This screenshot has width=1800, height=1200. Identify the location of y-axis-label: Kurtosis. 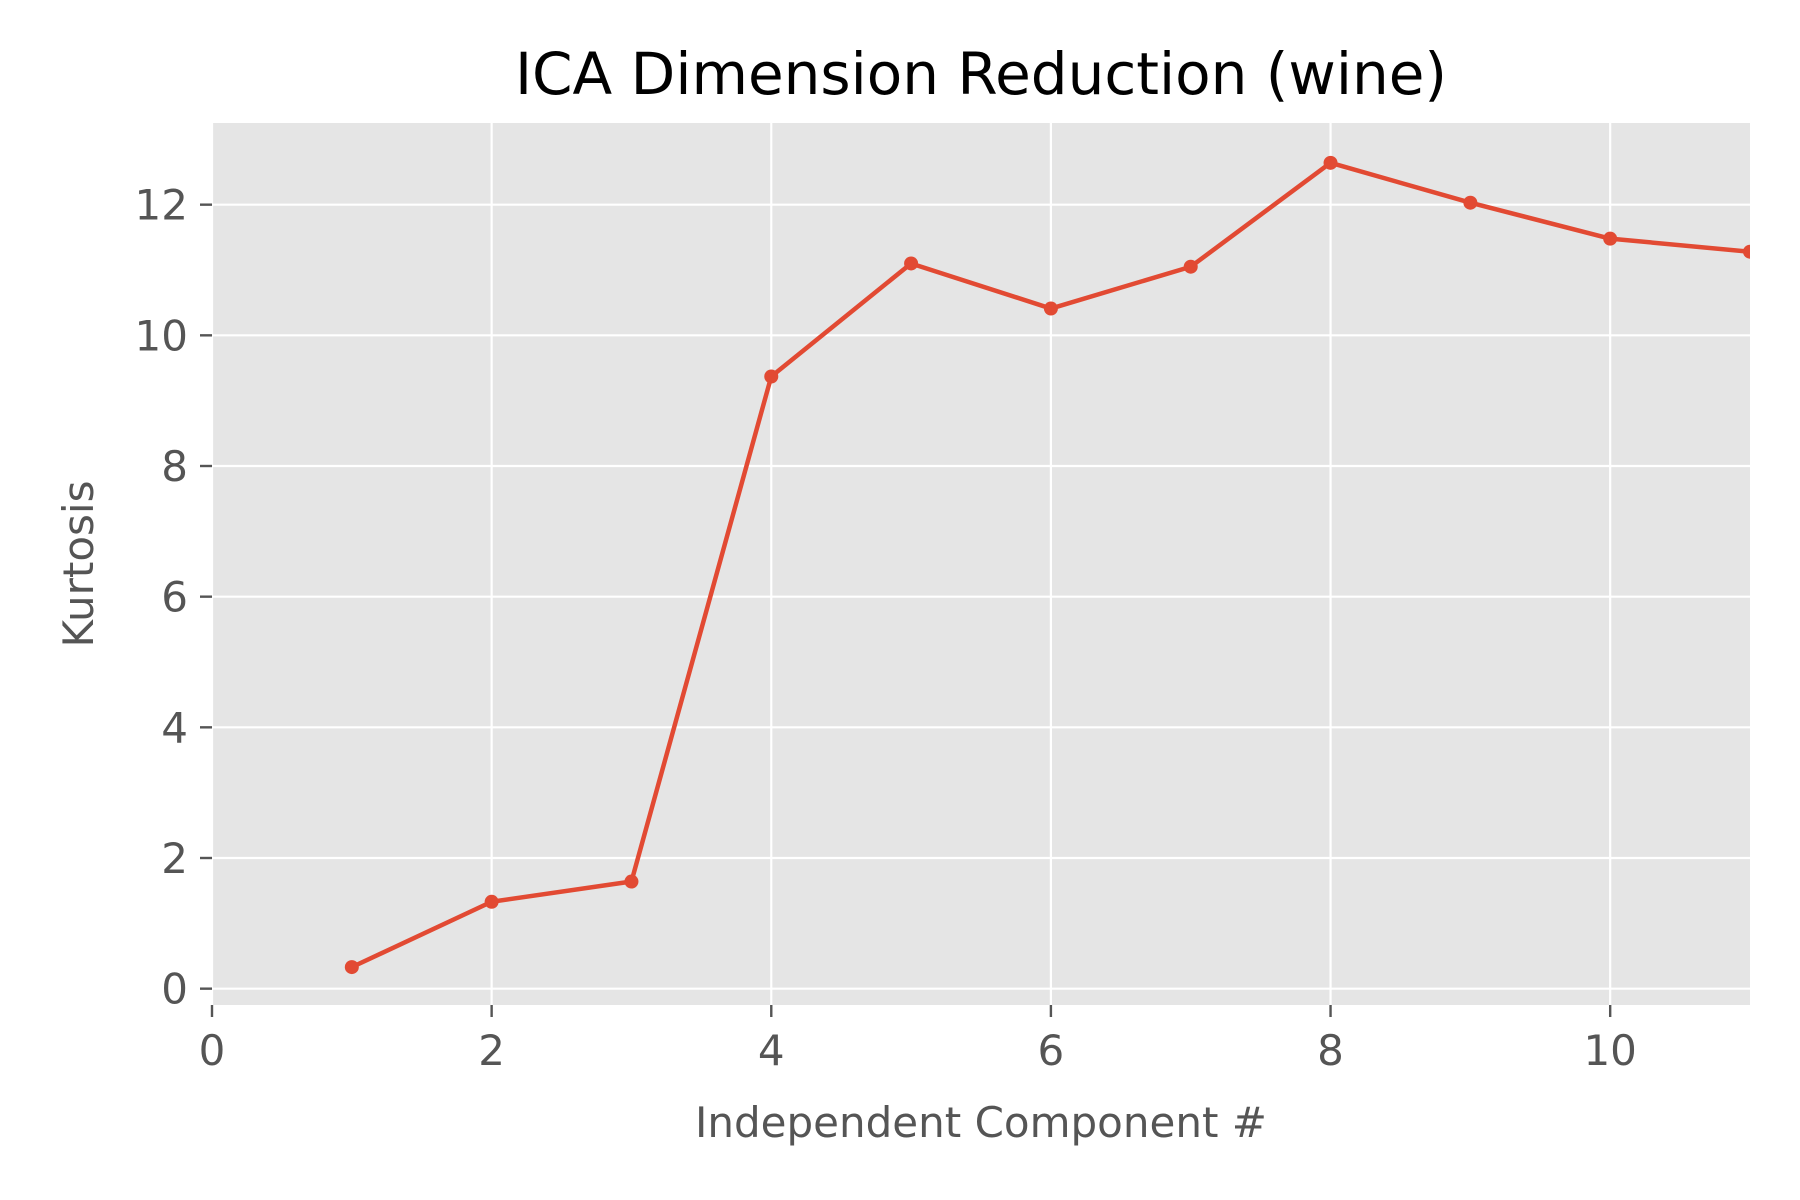
(78, 564).